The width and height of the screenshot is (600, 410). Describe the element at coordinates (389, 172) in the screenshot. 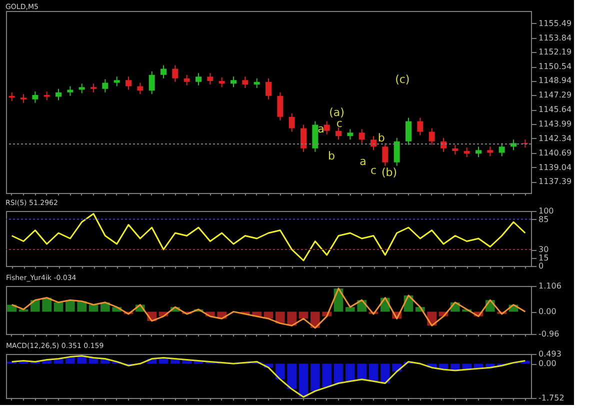

I see `annotation: (b)` at that location.